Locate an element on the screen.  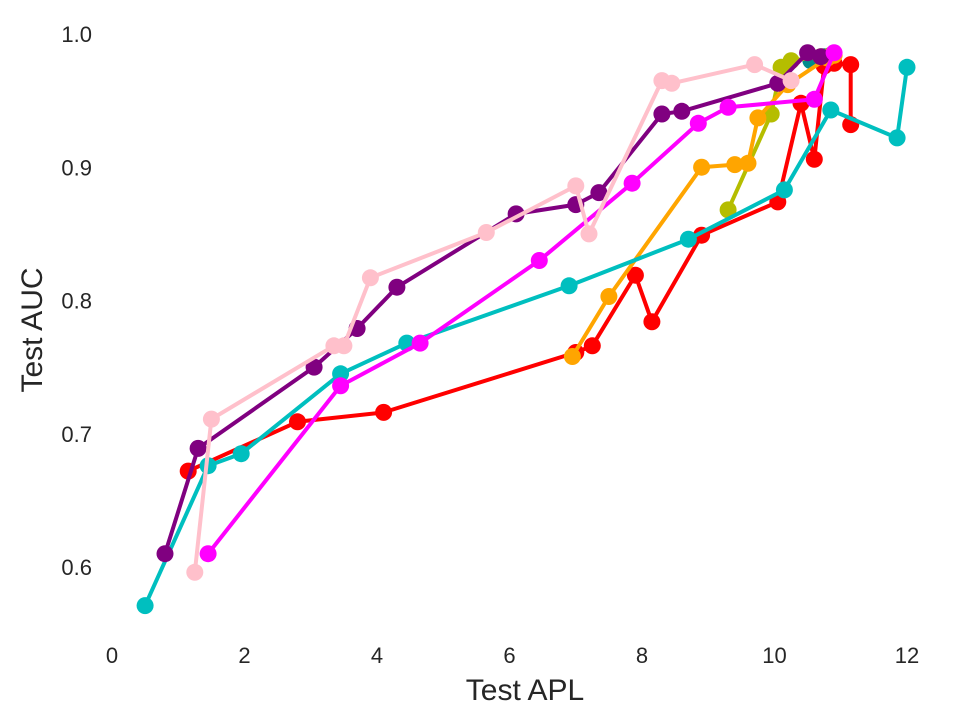
y-tick-labels: 0.6 0.7 0.8 0.9 1.0 is located at coordinates (76, 301).